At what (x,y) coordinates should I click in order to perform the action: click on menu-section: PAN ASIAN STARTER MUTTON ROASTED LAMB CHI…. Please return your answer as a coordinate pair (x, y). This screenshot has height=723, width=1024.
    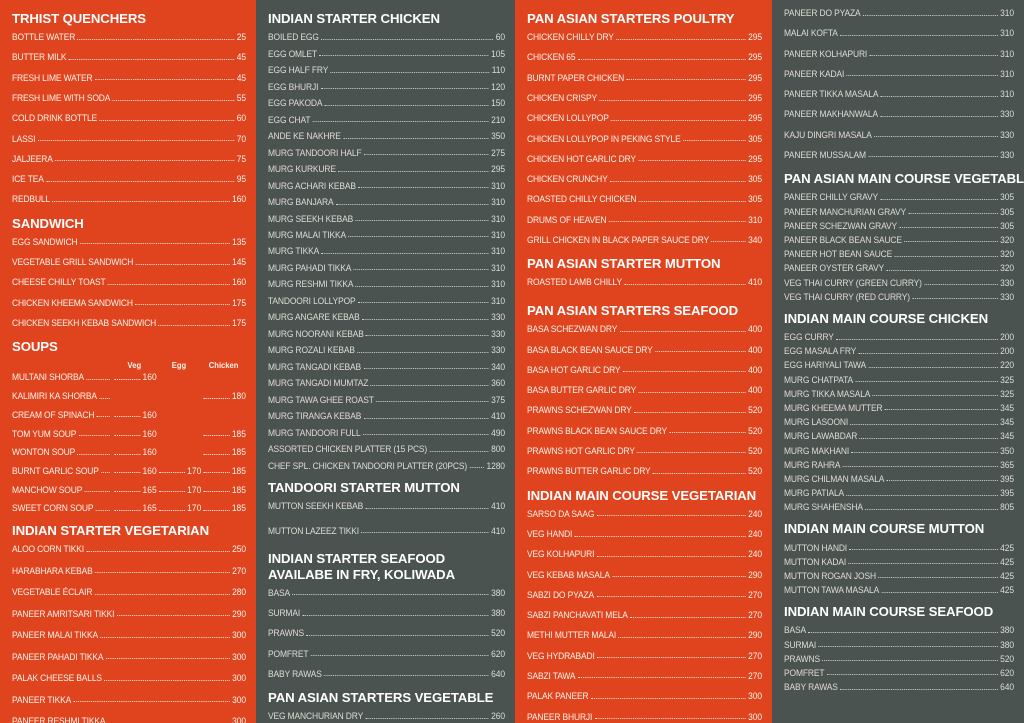
    Looking at the image, I should click on (644, 271).